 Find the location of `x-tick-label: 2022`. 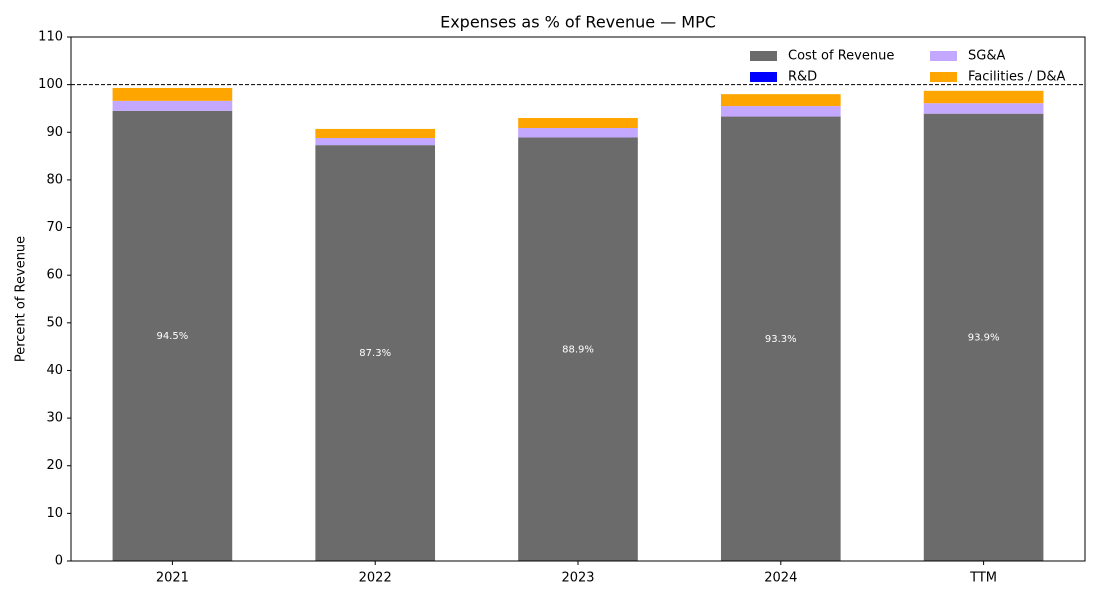

x-tick-label: 2022 is located at coordinates (375, 578).